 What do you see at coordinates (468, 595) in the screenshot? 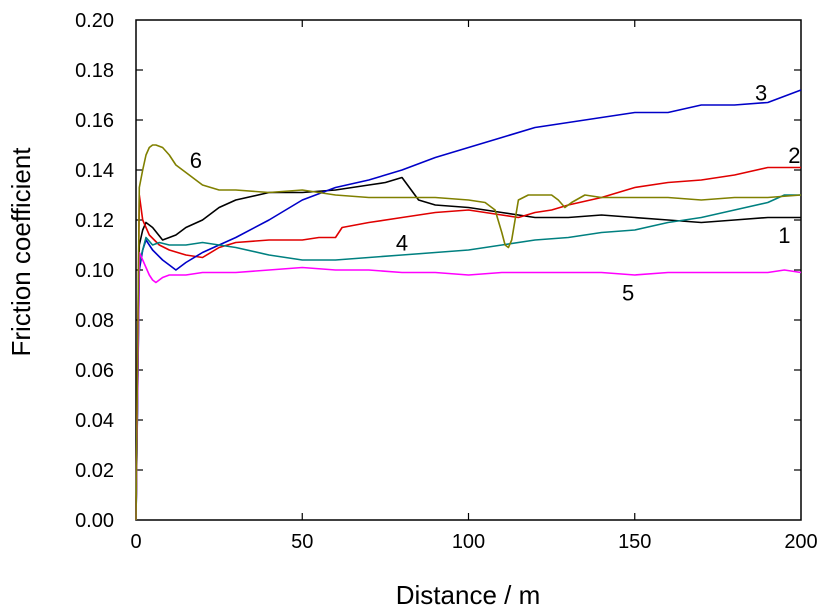
I see `x-axis-title: Distance / m` at bounding box center [468, 595].